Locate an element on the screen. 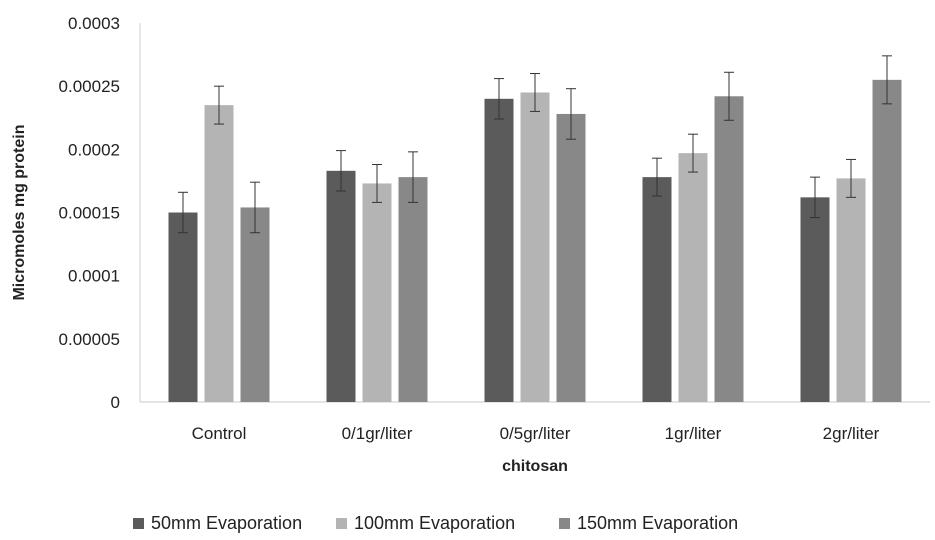 Image resolution: width=935 pixels, height=540 pixels. legend-item: 50mm Evaporation is located at coordinates (217, 523).